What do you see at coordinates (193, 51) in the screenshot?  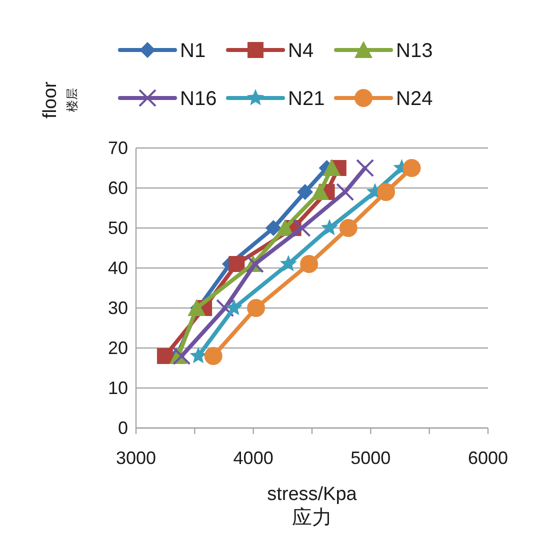 I see `legend-label: N1` at bounding box center [193, 51].